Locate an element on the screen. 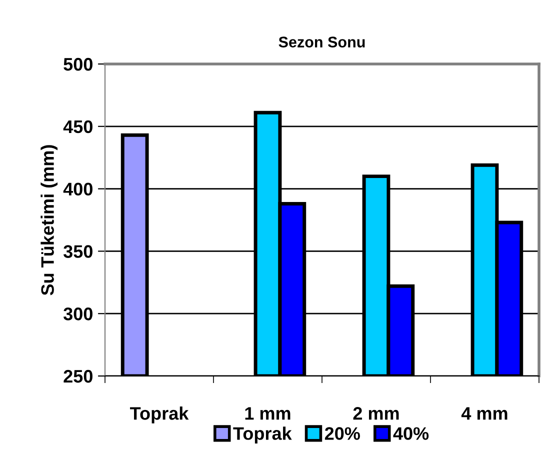 This screenshot has width=548, height=460. x-tick-label: 1 mm is located at coordinates (267, 413).